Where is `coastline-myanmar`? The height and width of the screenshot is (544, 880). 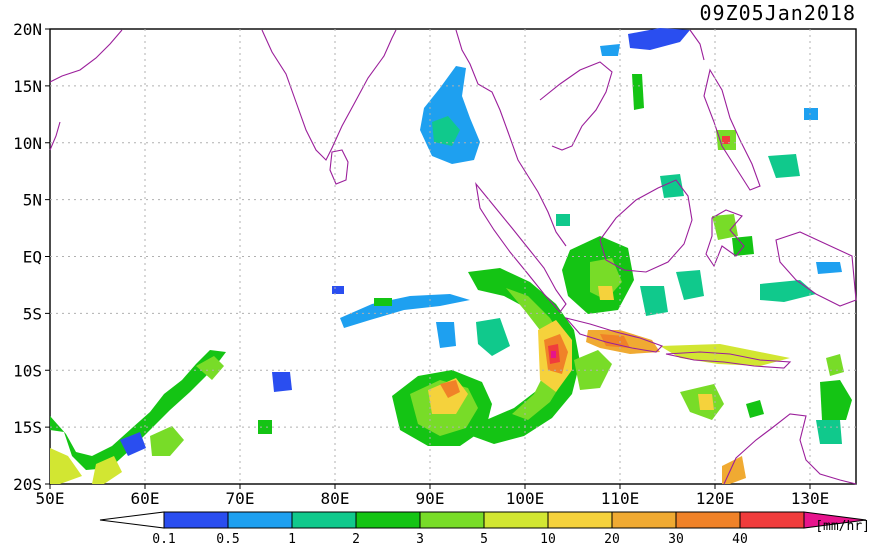
coastline-myanmar is located at coordinates (492, 103).